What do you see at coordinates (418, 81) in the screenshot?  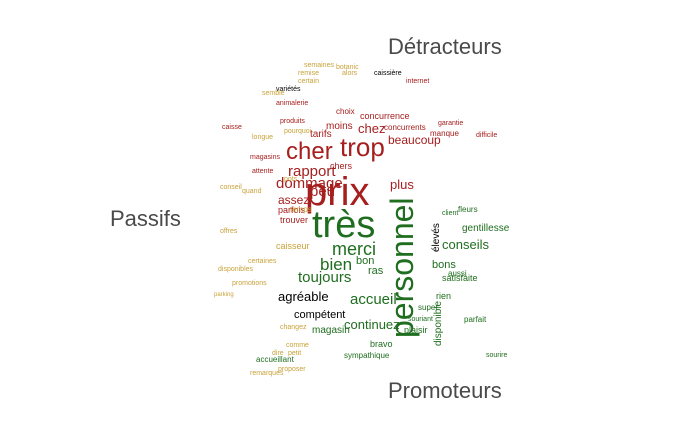 I see `word-internet: internet` at bounding box center [418, 81].